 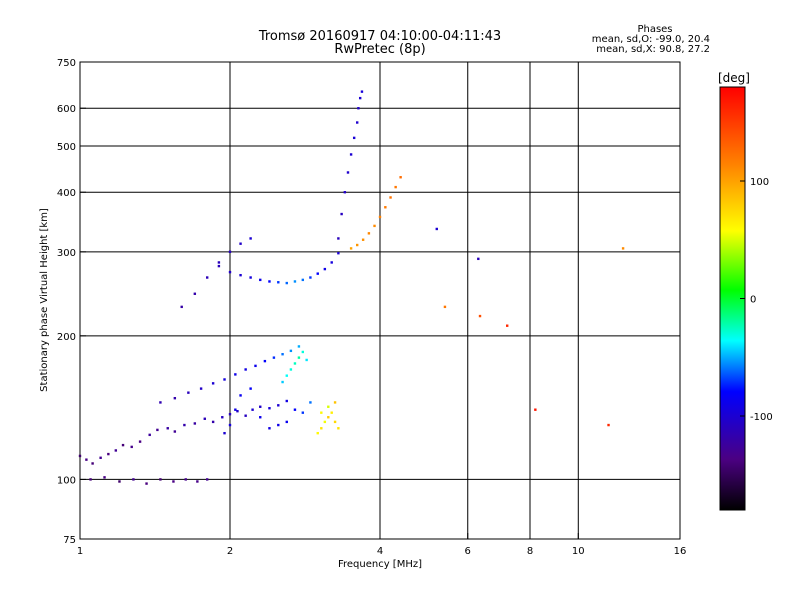 What do you see at coordinates (66, 193) in the screenshot?
I see `y-tick-label: 400` at bounding box center [66, 193].